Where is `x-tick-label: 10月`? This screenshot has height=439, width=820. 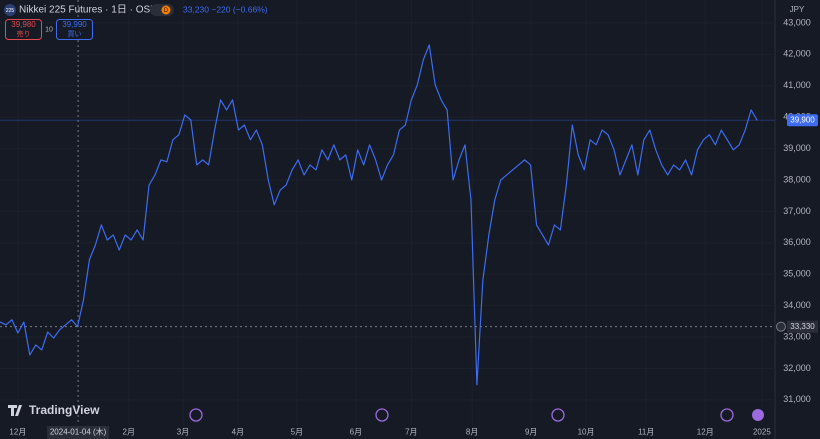
x-tick-label: 10月 is located at coordinates (586, 432).